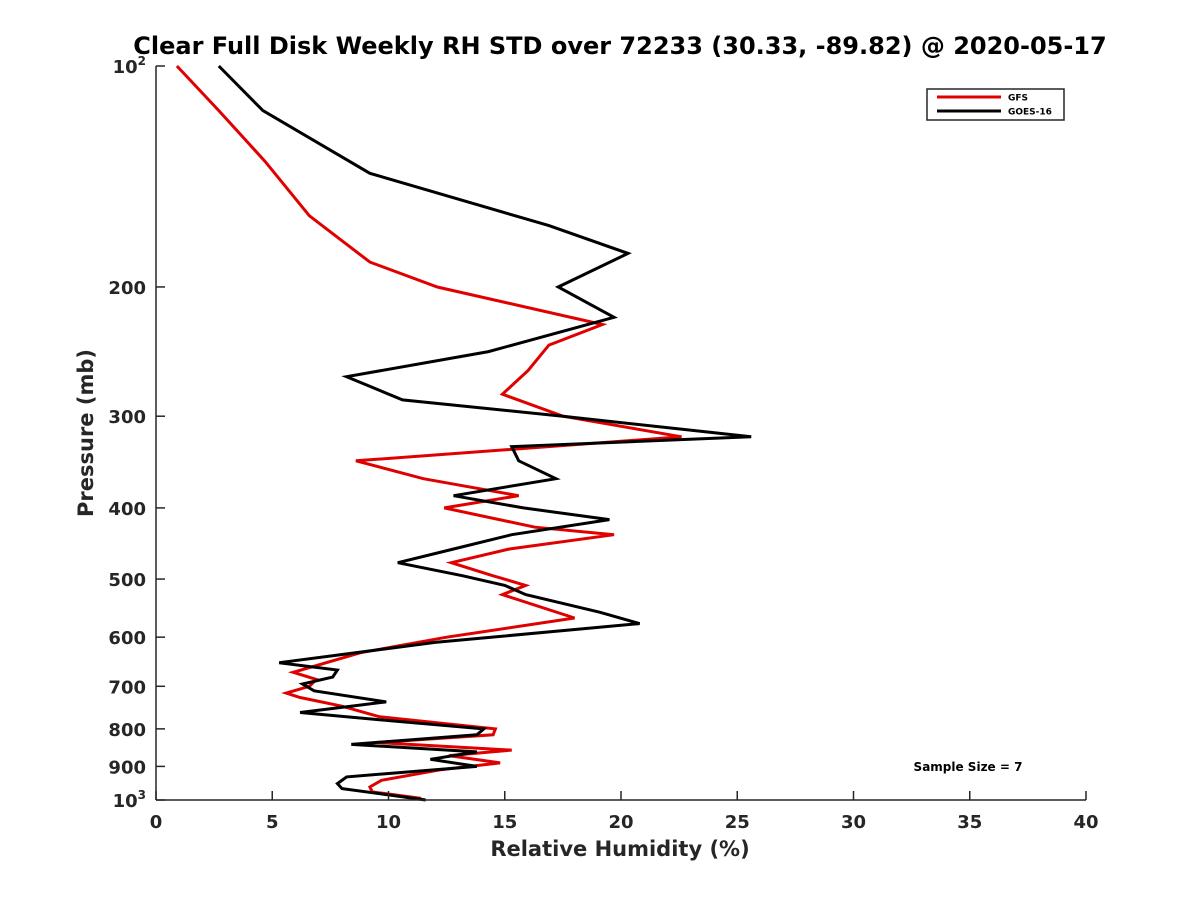  Describe the element at coordinates (620, 822) in the screenshot. I see `x-tick-label: 20` at that location.